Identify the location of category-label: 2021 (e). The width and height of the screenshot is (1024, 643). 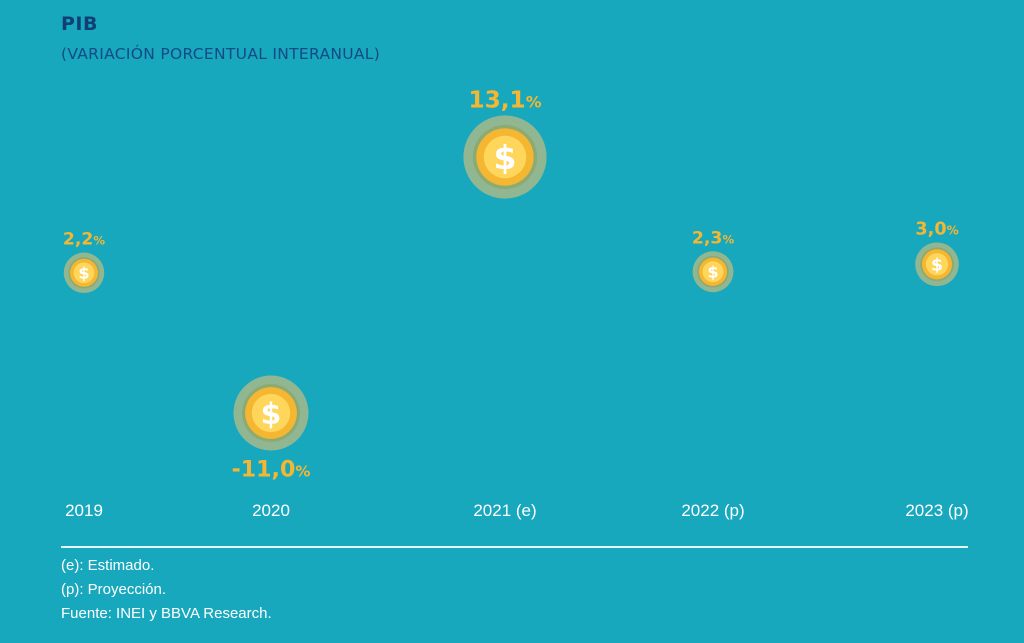
(504, 510).